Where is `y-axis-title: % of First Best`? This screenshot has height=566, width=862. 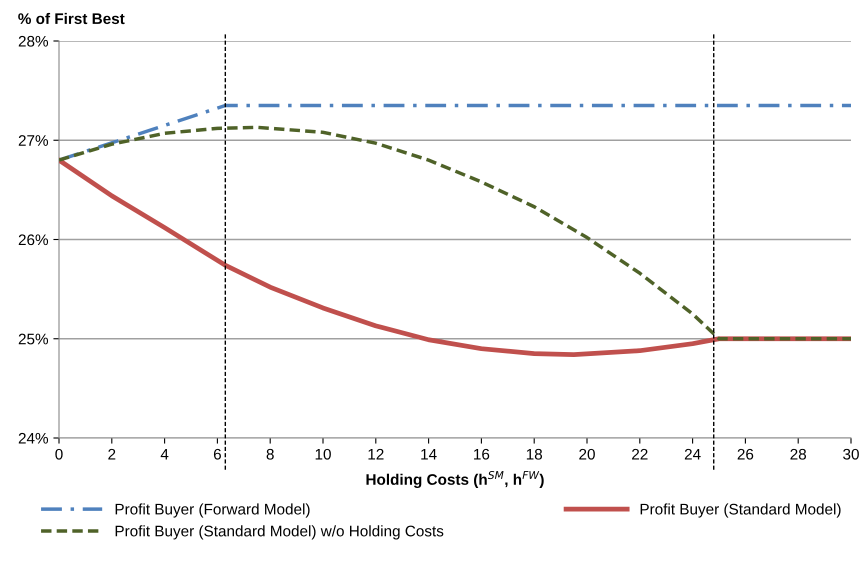 y-axis-title: % of First Best is located at coordinates (71, 18).